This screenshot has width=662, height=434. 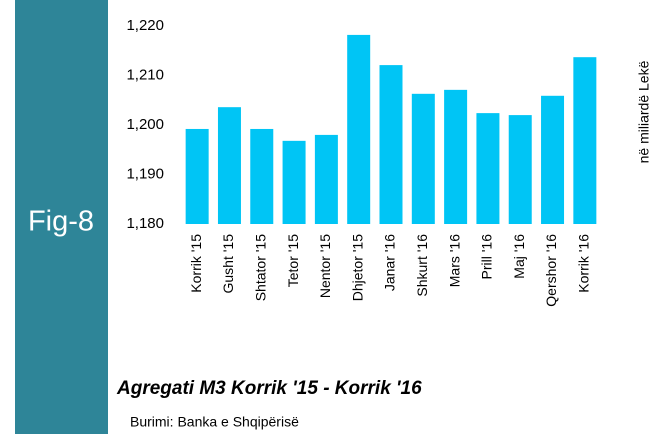 I want to click on sidebar, so click(x=61, y=217).